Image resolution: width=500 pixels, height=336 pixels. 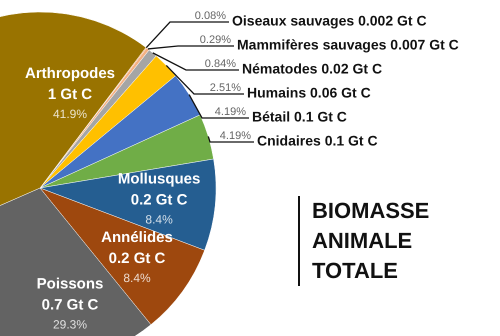 What do you see at coordinates (70, 324) in the screenshot?
I see `data-label: 29.3%` at bounding box center [70, 324].